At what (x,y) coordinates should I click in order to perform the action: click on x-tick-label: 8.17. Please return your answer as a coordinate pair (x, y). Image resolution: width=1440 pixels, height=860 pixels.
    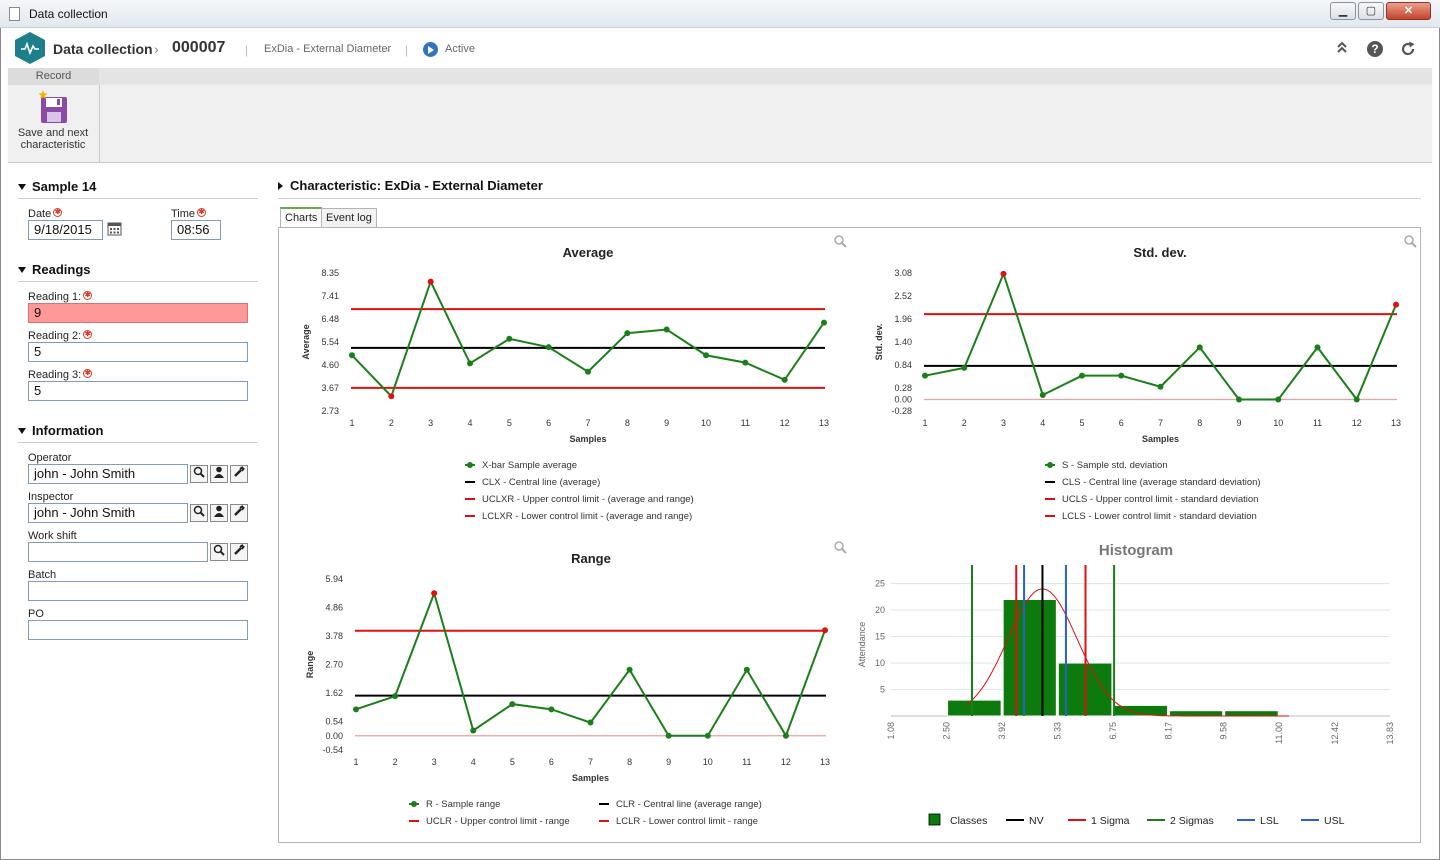
    Looking at the image, I should click on (1168, 731).